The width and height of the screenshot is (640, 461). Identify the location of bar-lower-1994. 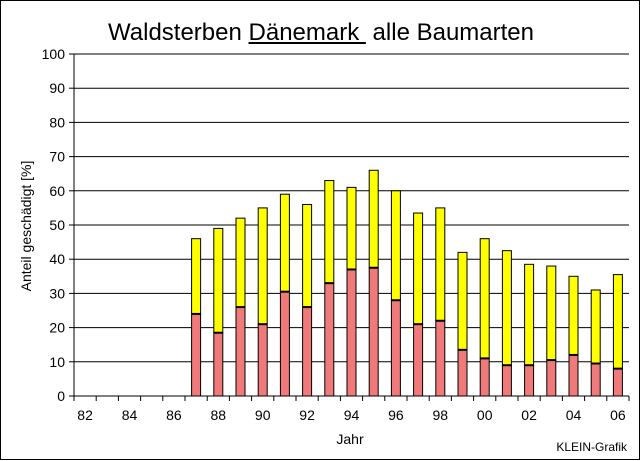
(351, 332).